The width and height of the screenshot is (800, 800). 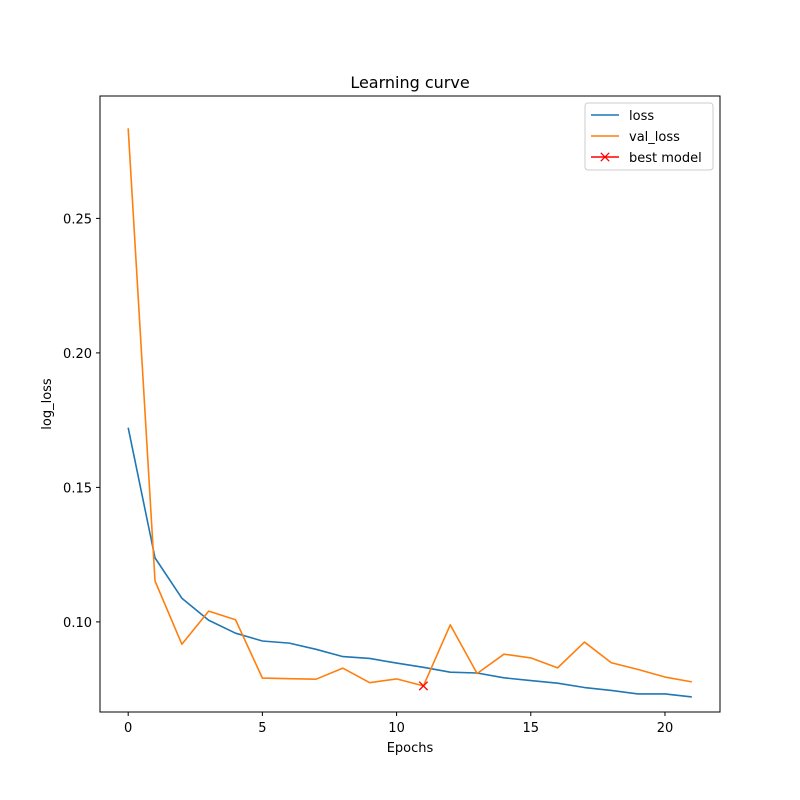 What do you see at coordinates (77, 219) in the screenshot?
I see `y-tick-label: 0.25` at bounding box center [77, 219].